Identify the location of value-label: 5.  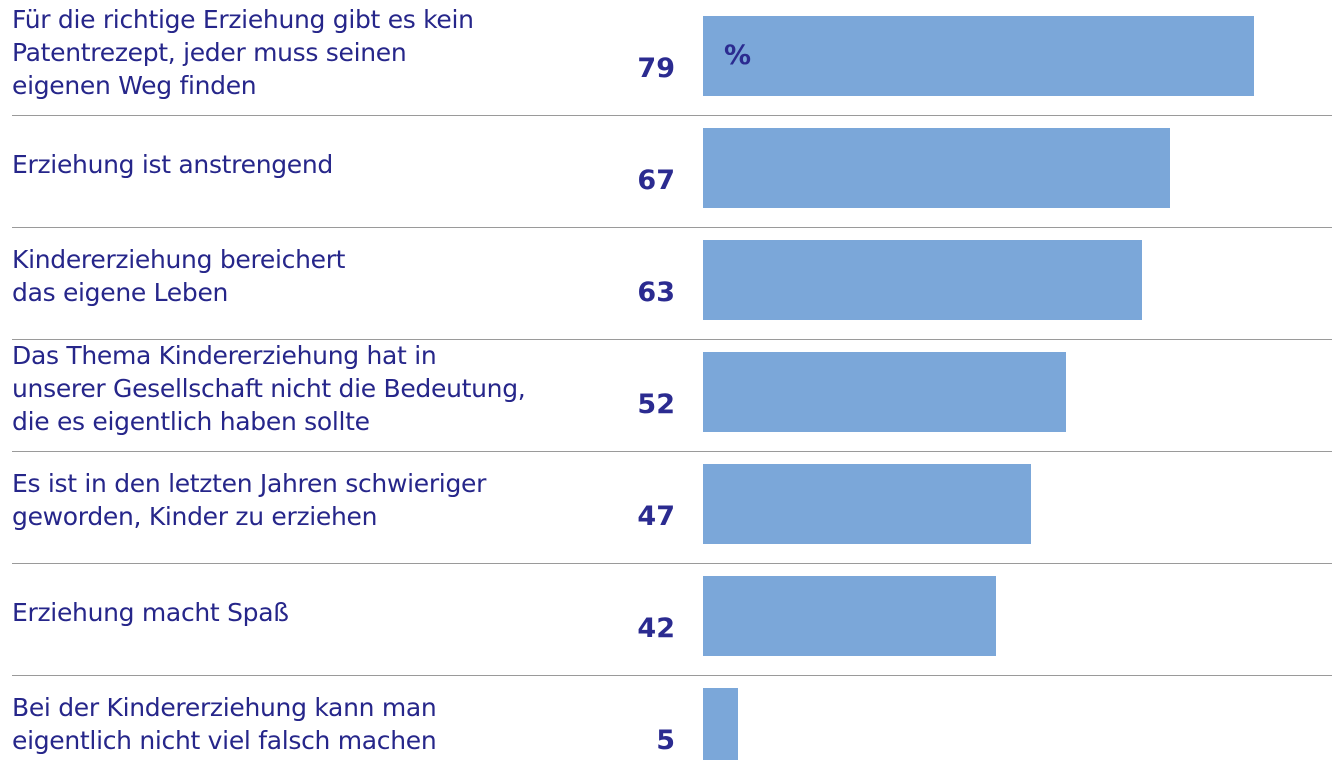
(665, 740).